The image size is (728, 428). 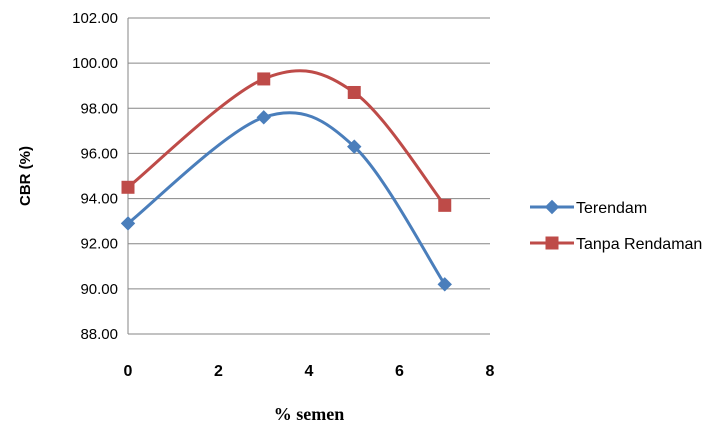 What do you see at coordinates (95, 18) in the screenshot?
I see `y-tick-label: 102.00` at bounding box center [95, 18].